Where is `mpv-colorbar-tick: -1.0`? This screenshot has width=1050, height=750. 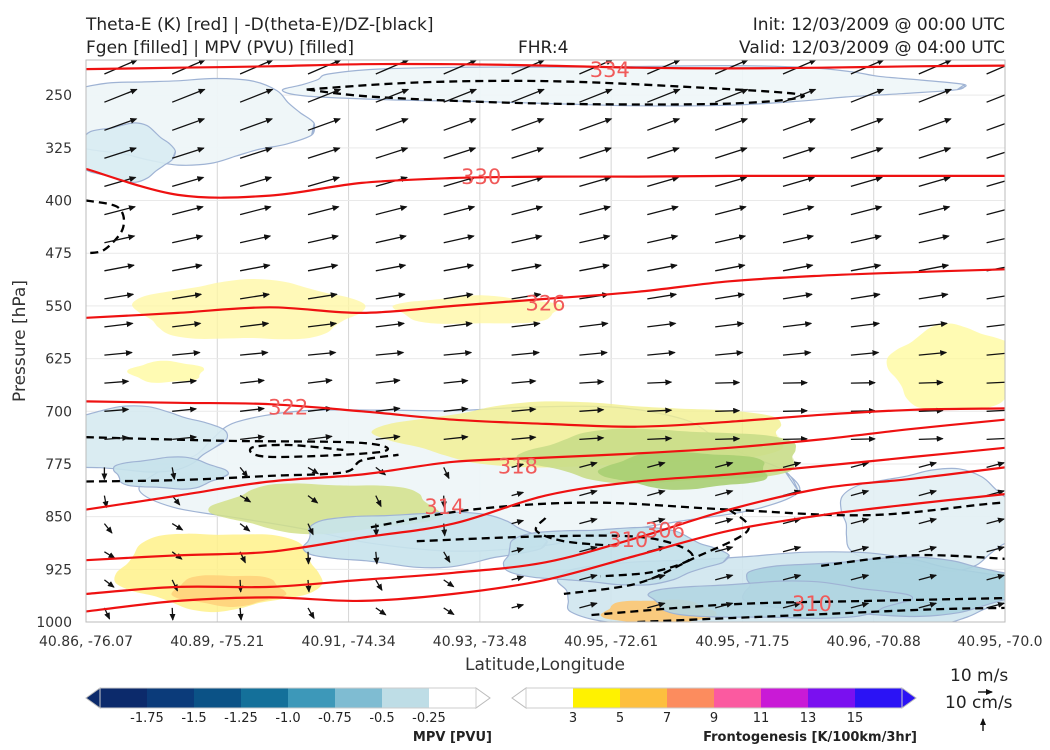 mpv-colorbar-tick: -1.0 is located at coordinates (287, 718).